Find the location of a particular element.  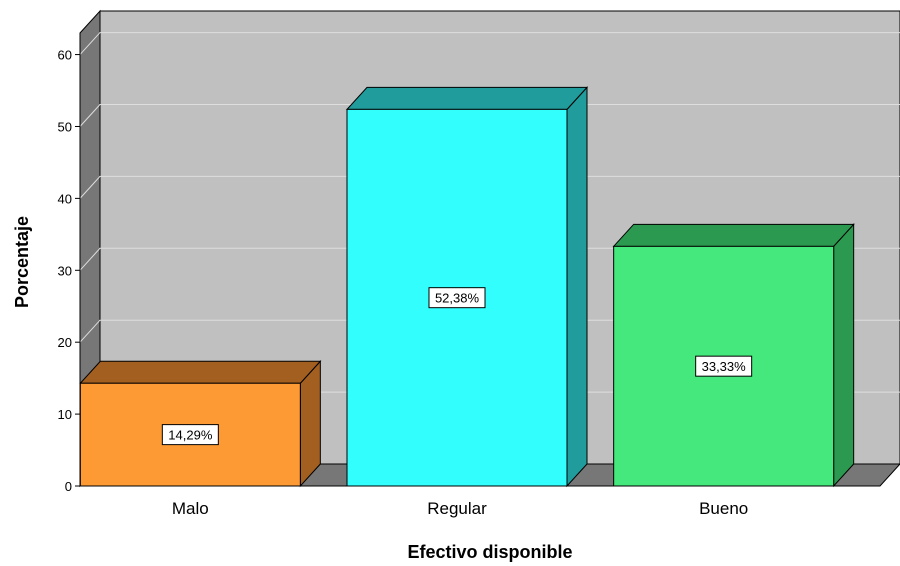

y-tick-label: 30 is located at coordinates (65, 270).